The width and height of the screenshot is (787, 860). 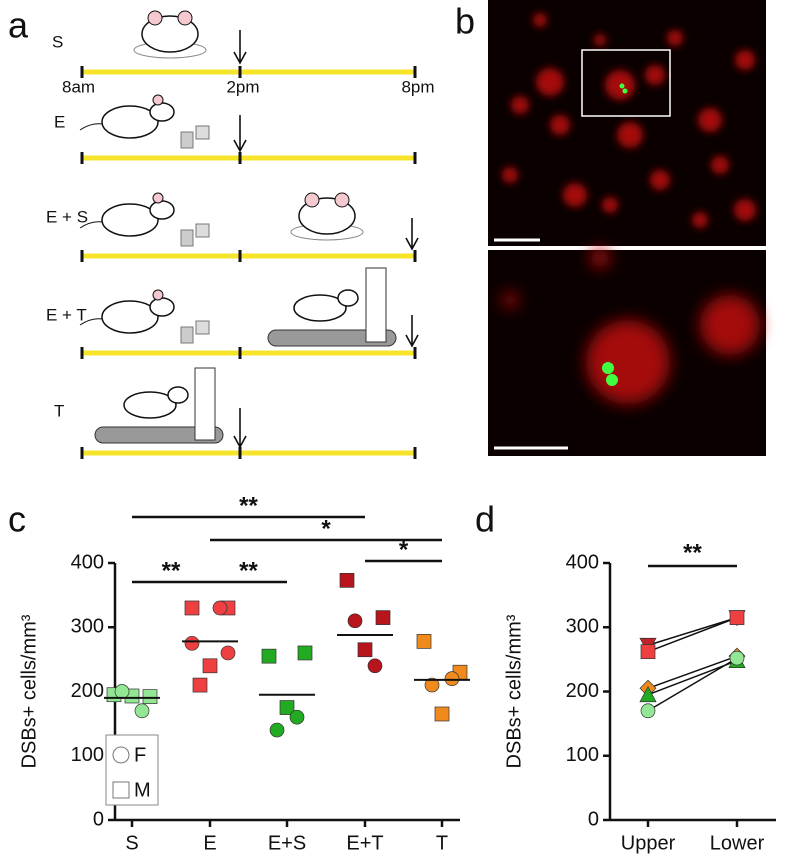 What do you see at coordinates (17, 519) in the screenshot?
I see `panel-label: c` at bounding box center [17, 519].